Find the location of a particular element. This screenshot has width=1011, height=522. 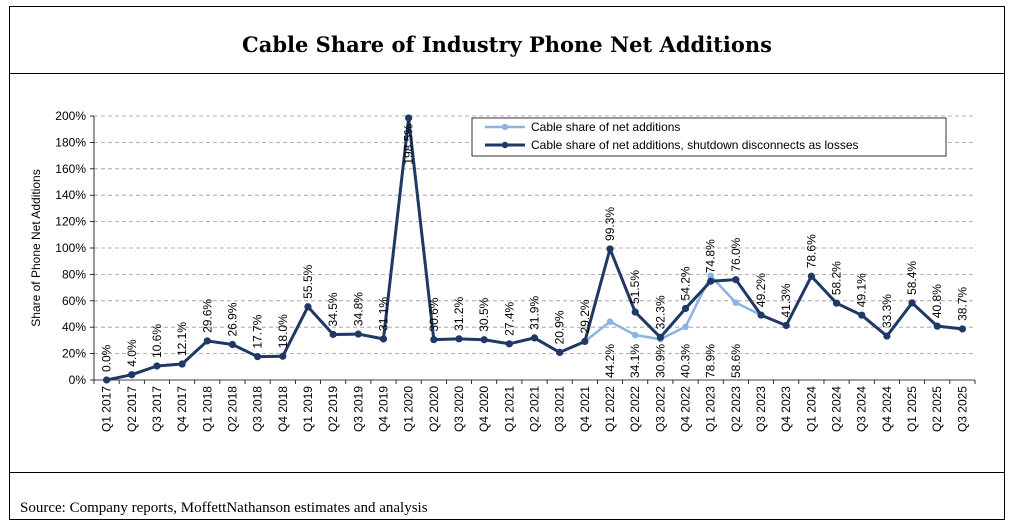

data-label: 74.8% is located at coordinates (711, 256).